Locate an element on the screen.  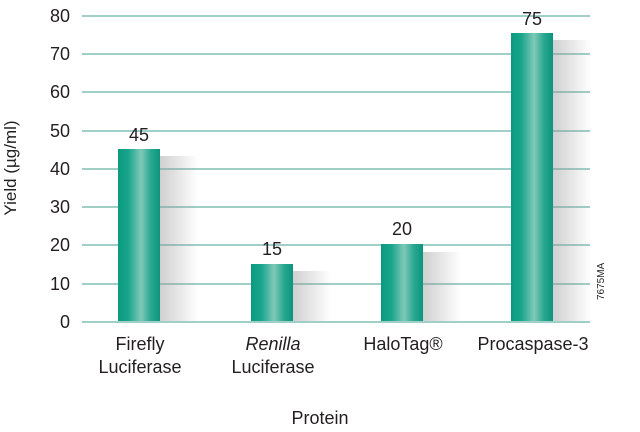
value-label: 15 is located at coordinates (272, 249).